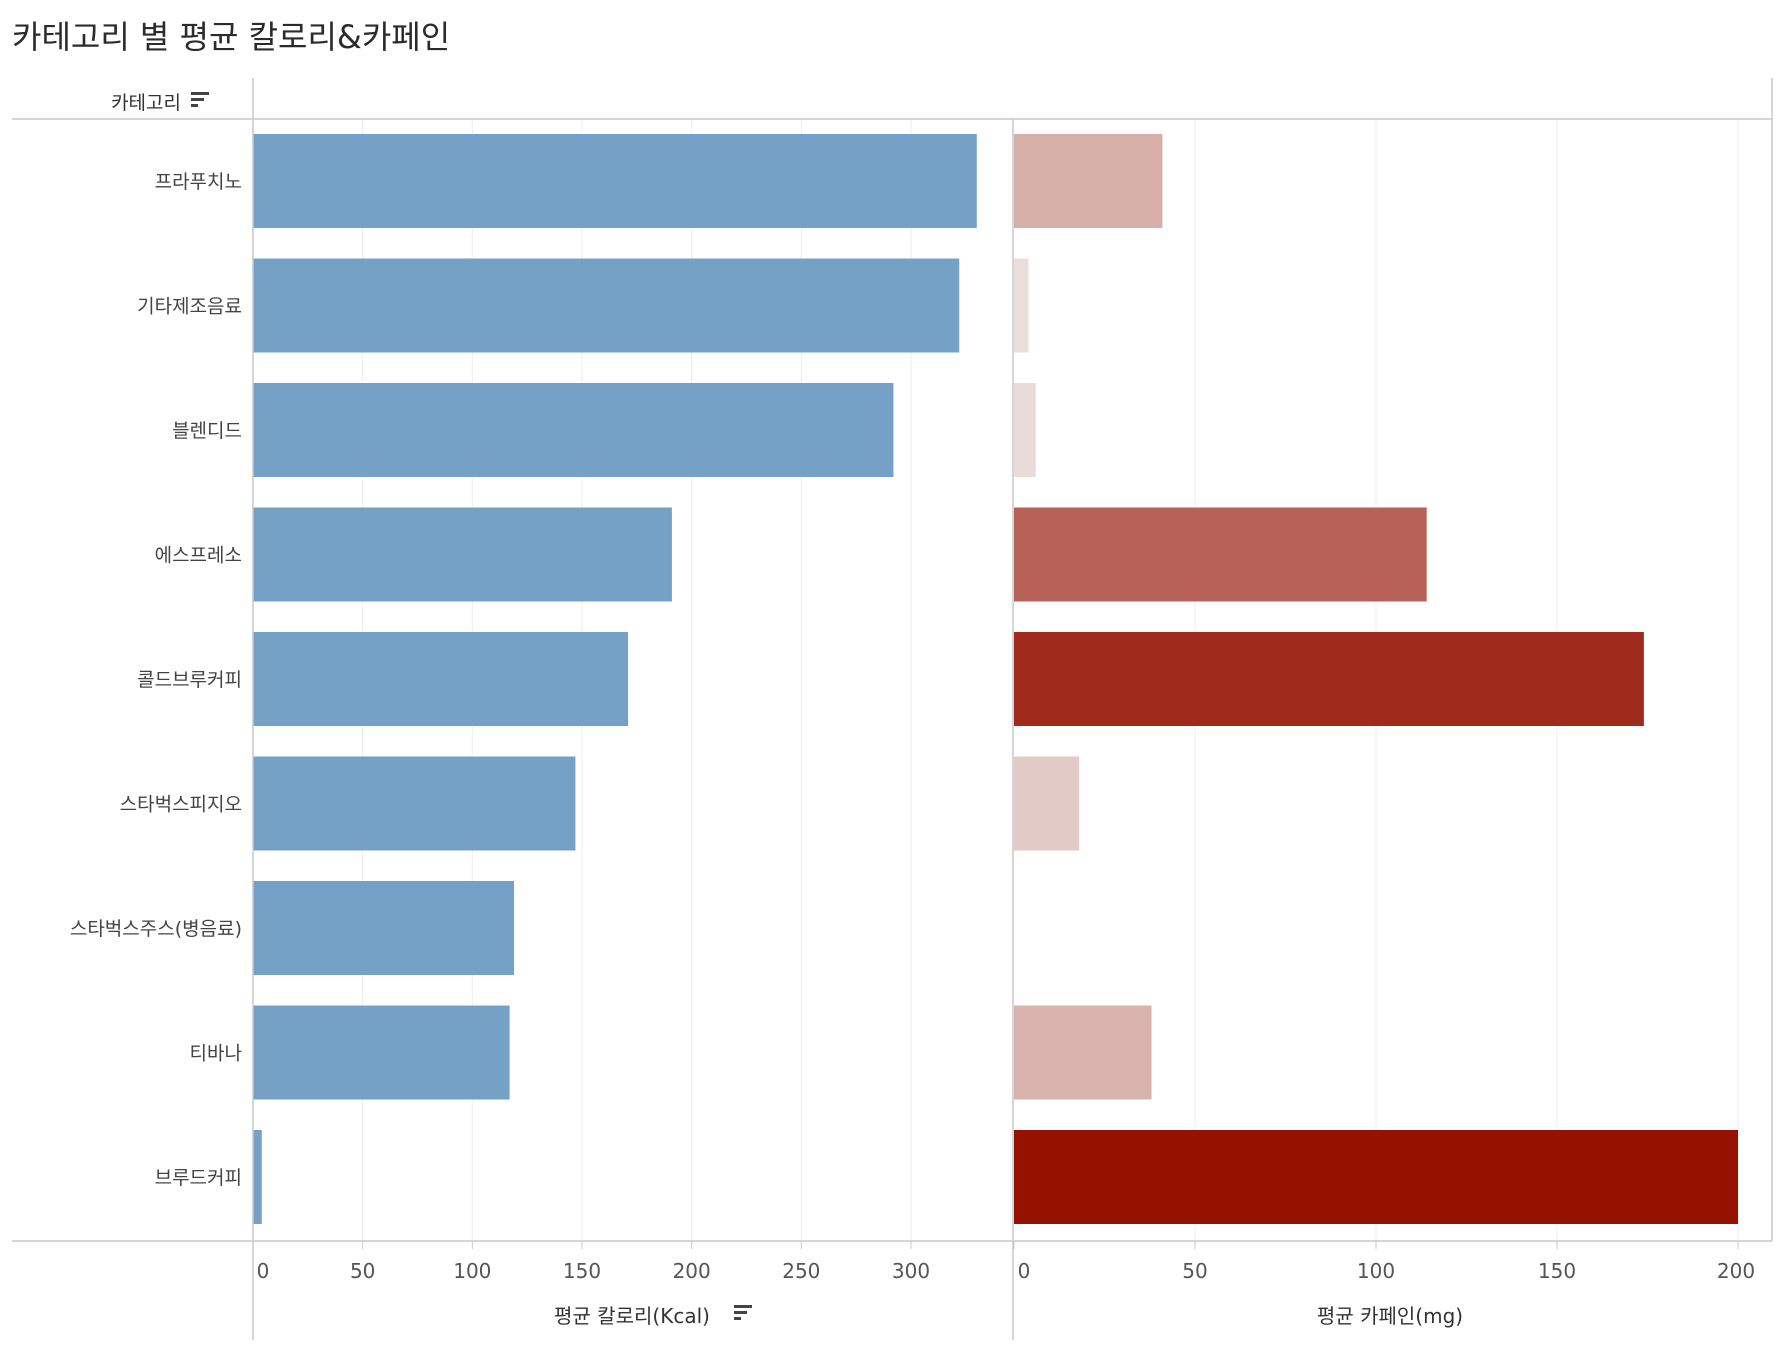  I want to click on caffeine-tick-label: 0, so click(1024, 1271).